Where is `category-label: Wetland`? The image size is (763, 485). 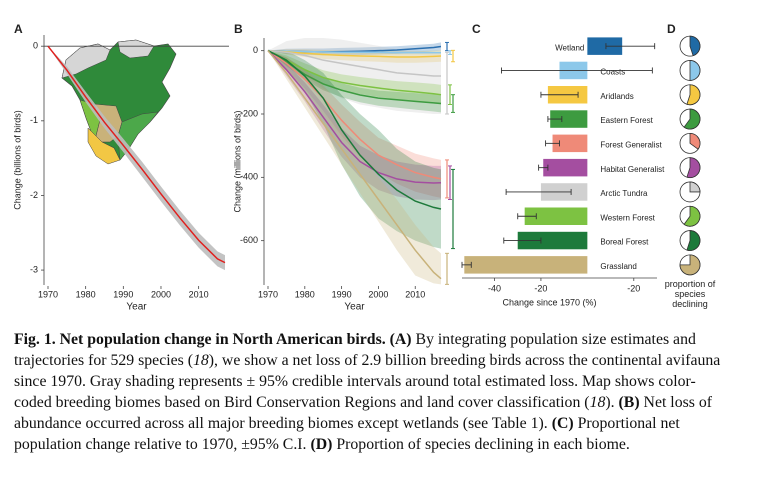 category-label: Wetland is located at coordinates (569, 47).